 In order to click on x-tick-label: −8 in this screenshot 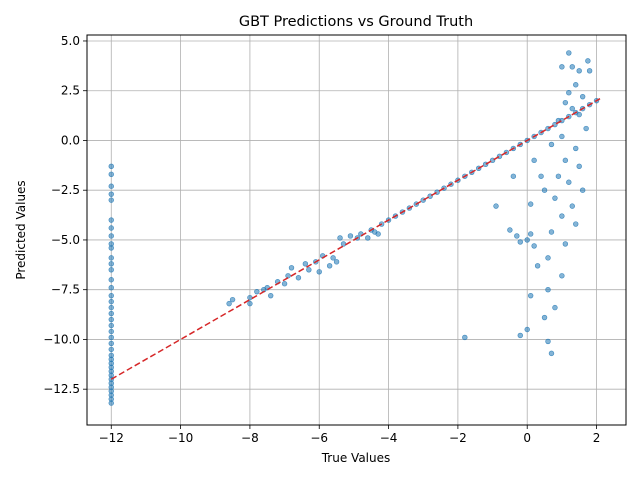, I will do `click(250, 438)`.